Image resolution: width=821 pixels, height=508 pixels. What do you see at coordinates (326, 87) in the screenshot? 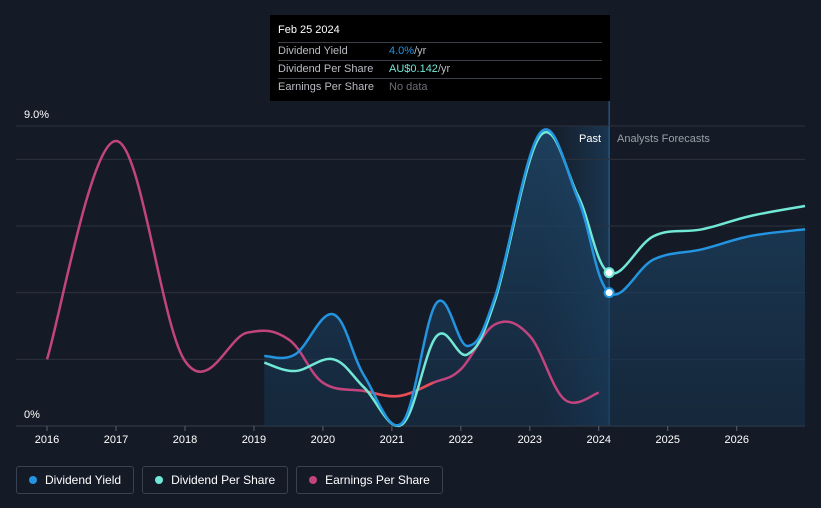
I see `tooltip-label: Earnings Per Share` at bounding box center [326, 87].